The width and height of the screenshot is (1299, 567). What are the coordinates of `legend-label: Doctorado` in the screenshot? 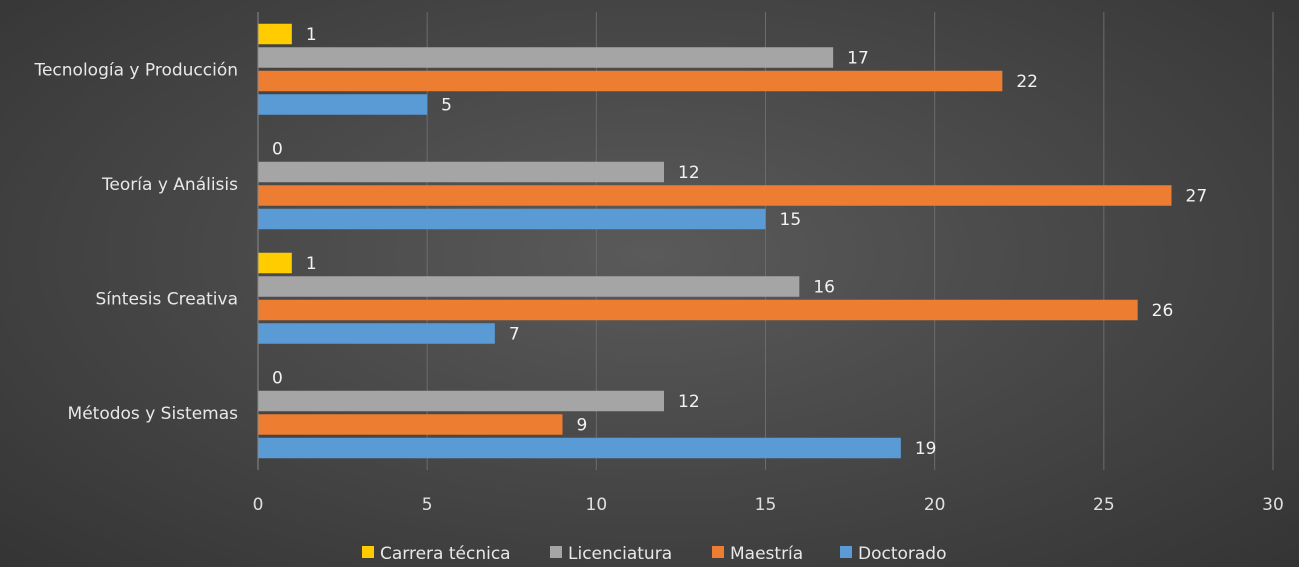 It's located at (902, 554).